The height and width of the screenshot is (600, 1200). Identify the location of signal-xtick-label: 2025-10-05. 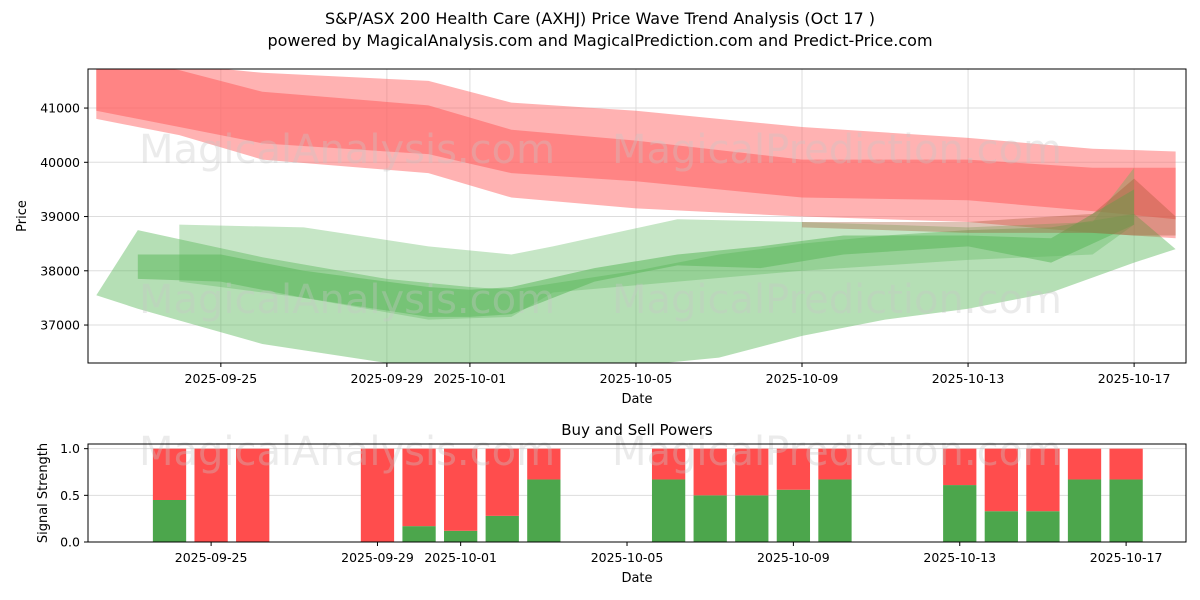
(627, 557).